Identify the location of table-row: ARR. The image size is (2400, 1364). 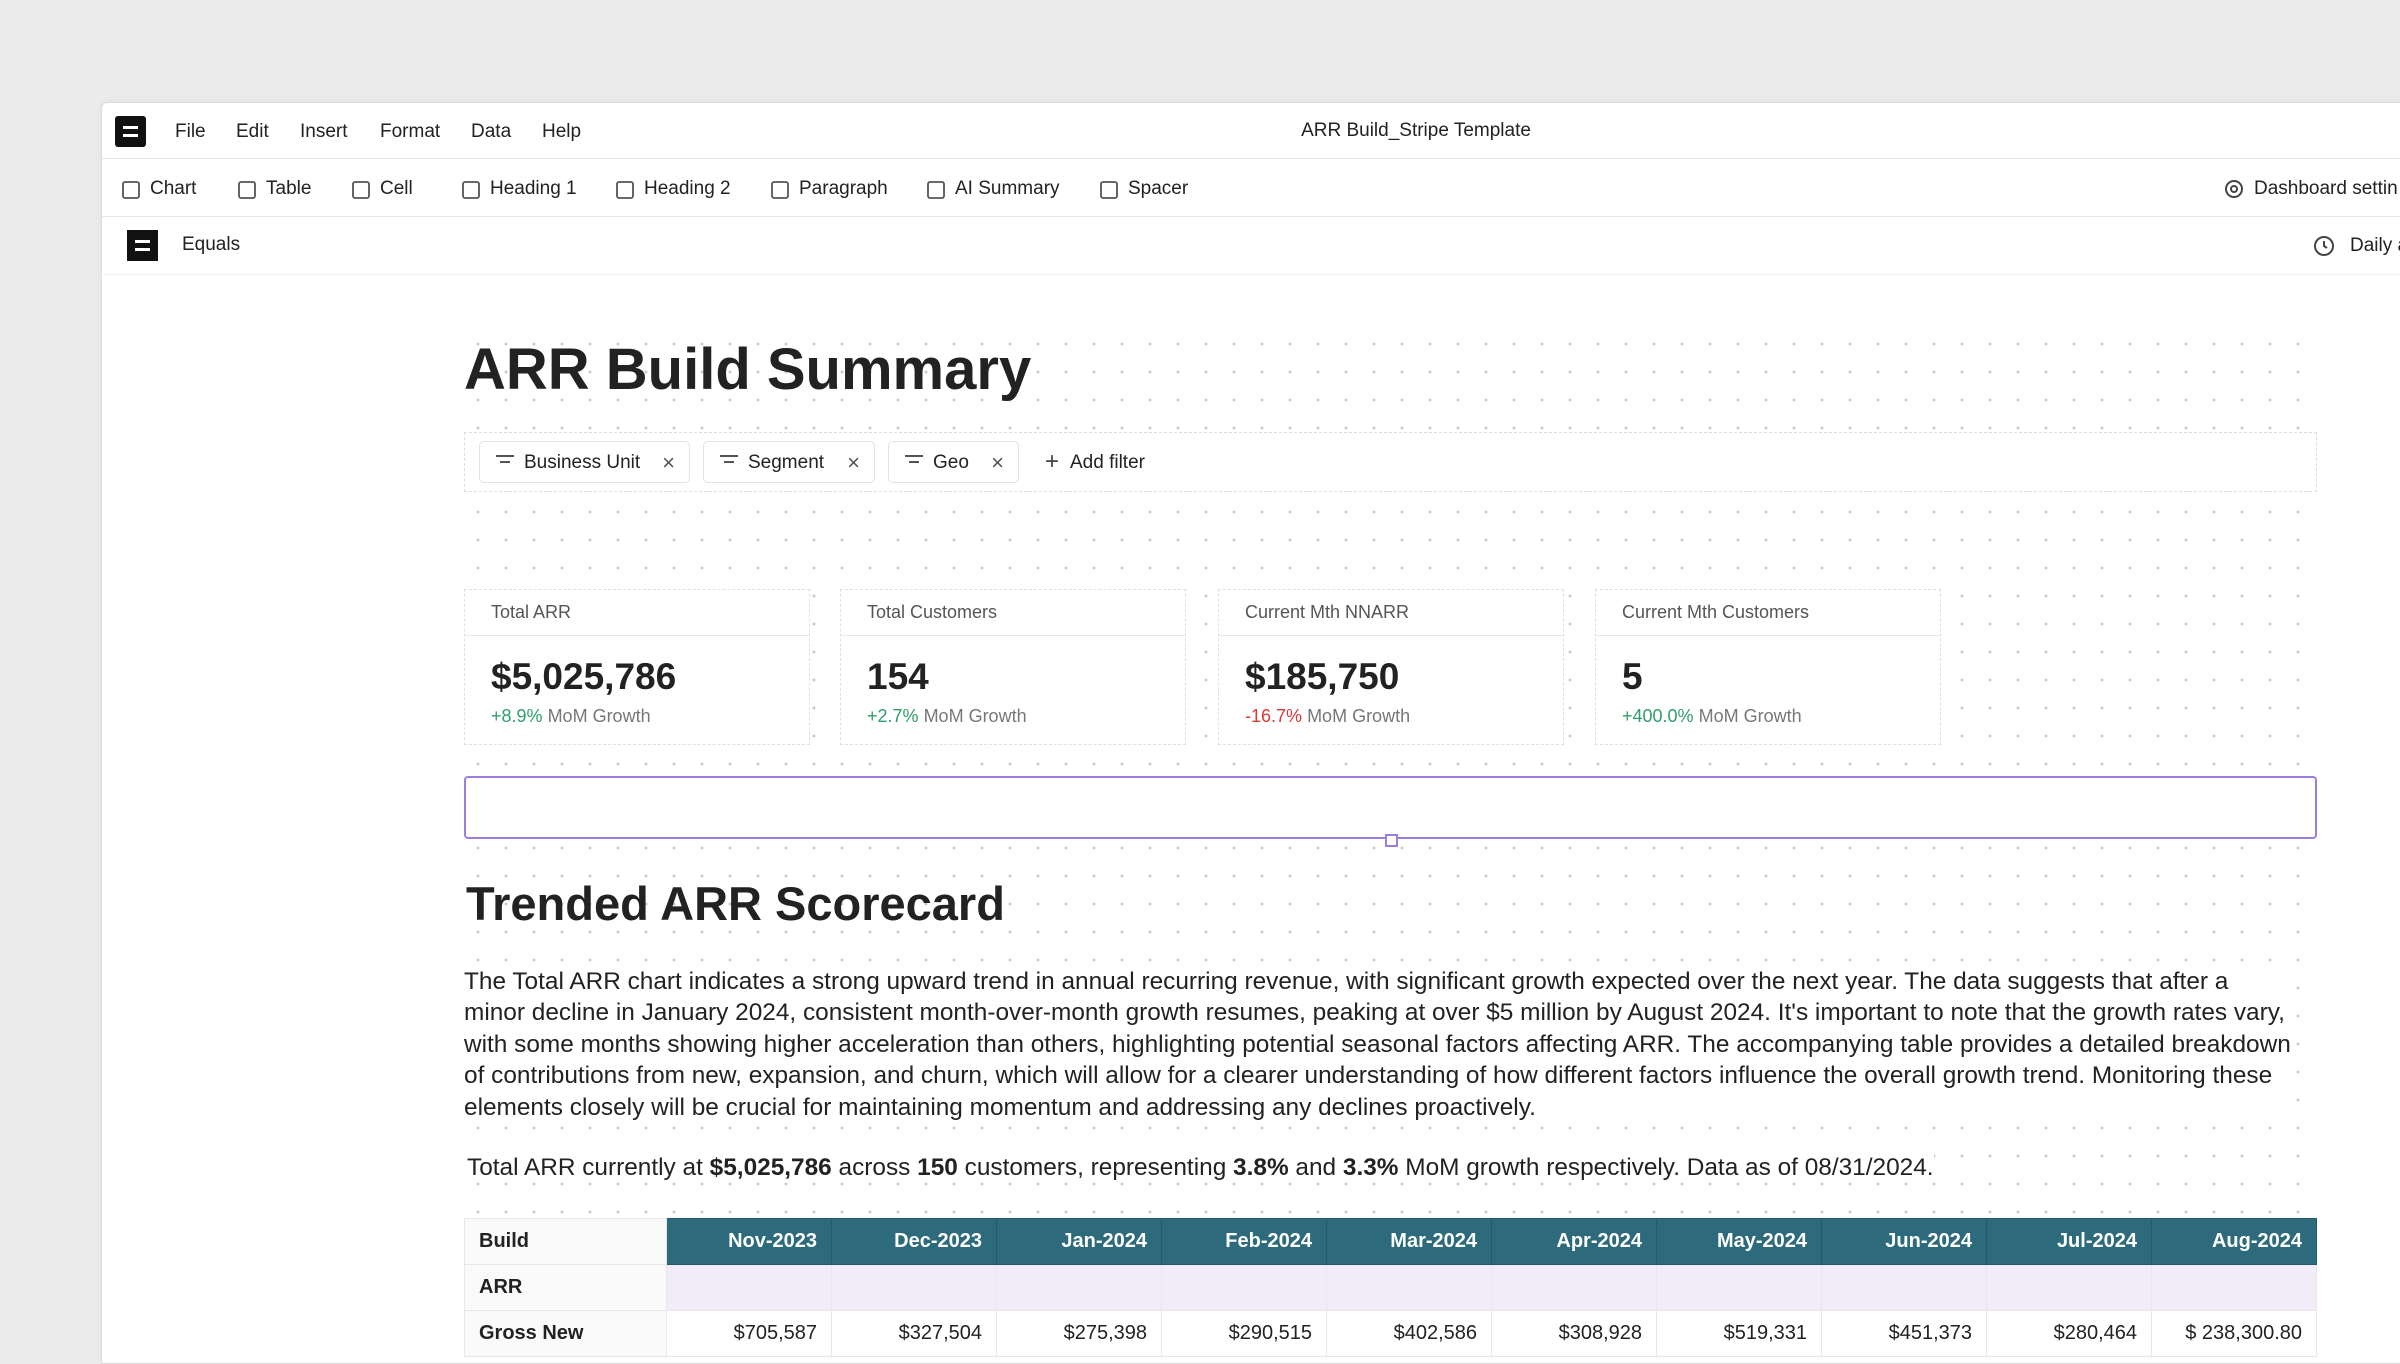
(1390, 1287).